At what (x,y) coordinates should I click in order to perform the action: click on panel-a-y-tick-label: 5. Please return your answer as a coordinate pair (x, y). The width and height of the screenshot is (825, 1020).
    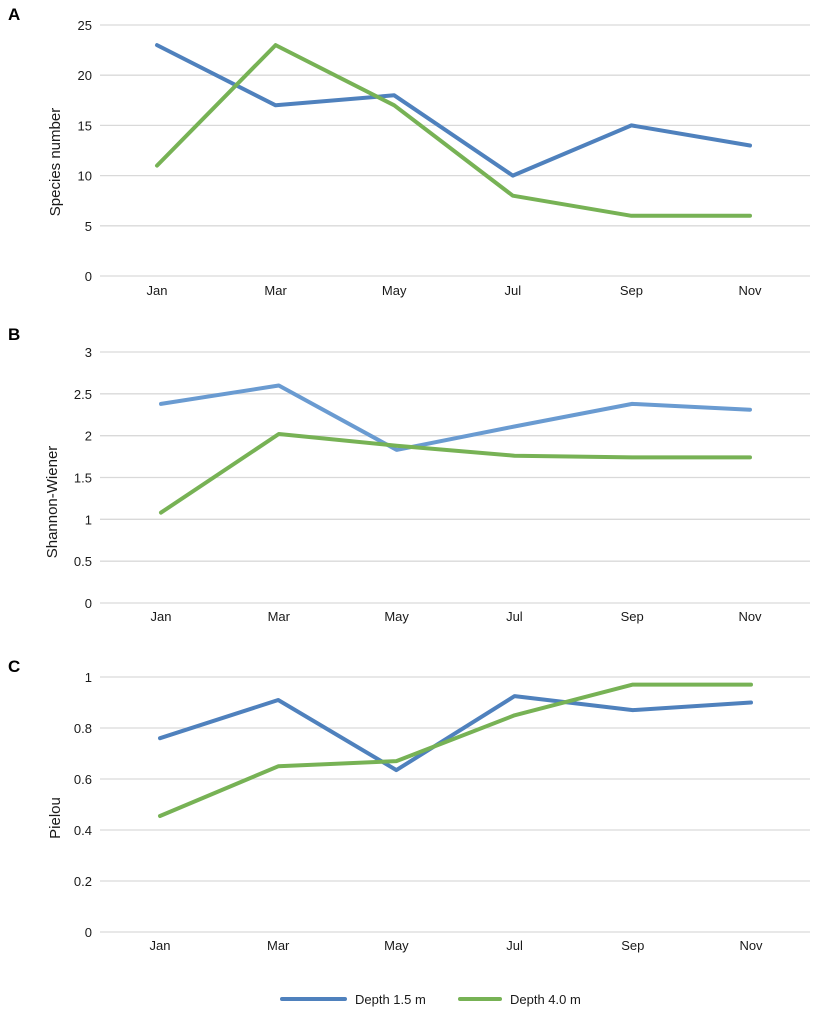
    Looking at the image, I should click on (88, 226).